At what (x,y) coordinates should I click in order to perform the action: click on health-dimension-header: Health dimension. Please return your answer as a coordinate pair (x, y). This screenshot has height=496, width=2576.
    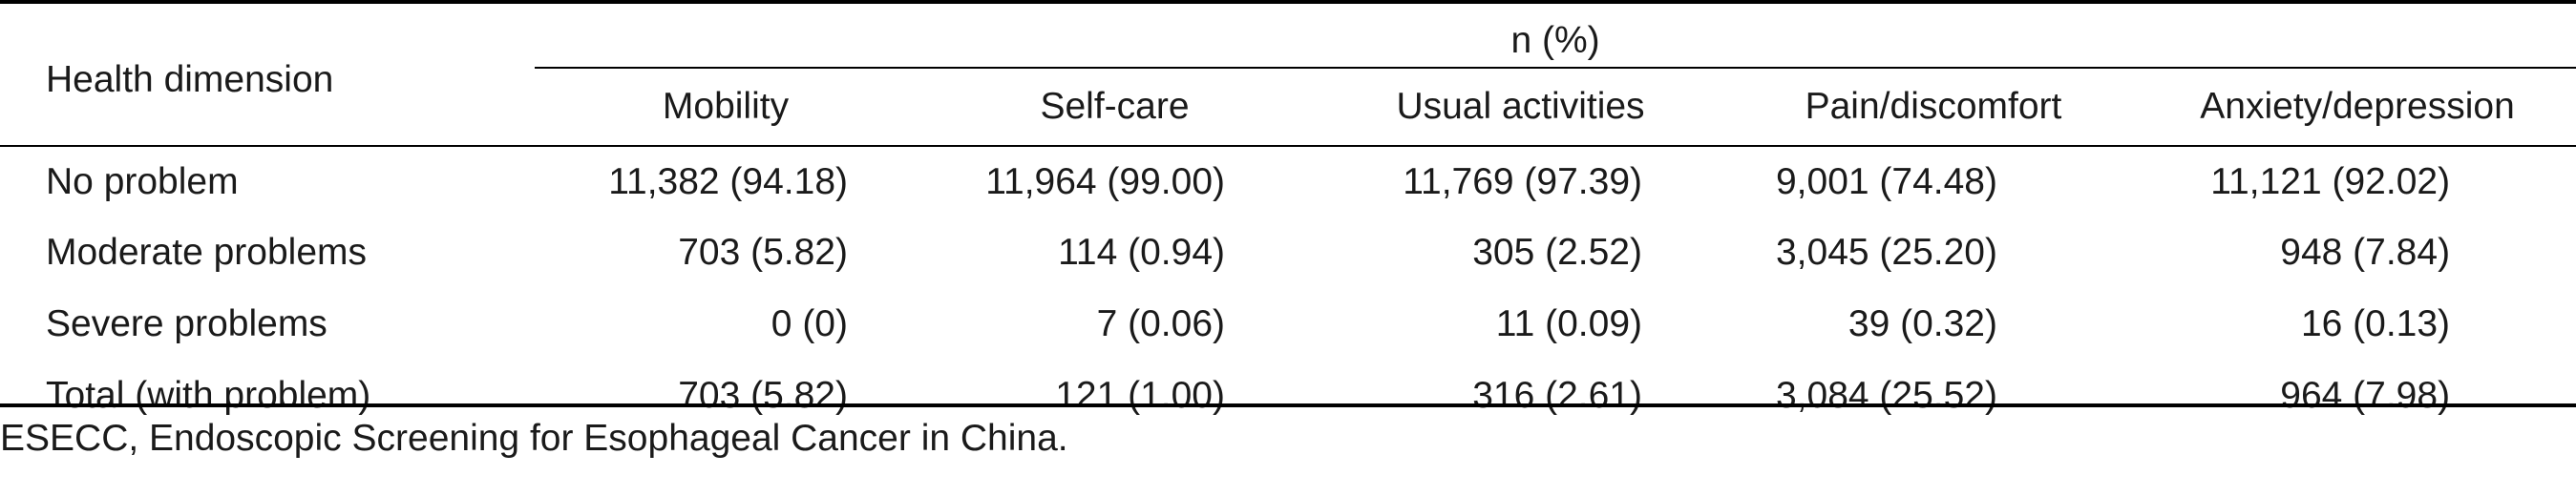
    Looking at the image, I should click on (267, 73).